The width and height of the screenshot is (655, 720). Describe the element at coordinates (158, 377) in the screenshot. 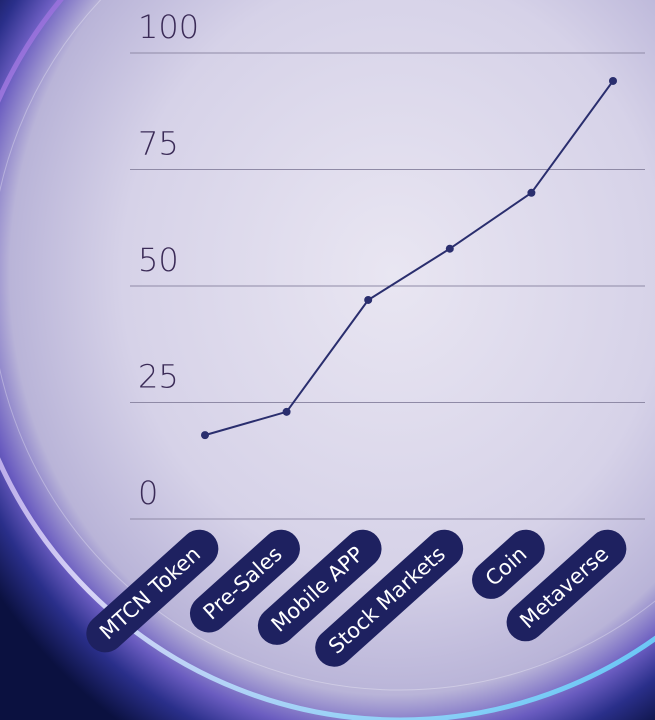

I see `y-tick-label: 25` at that location.